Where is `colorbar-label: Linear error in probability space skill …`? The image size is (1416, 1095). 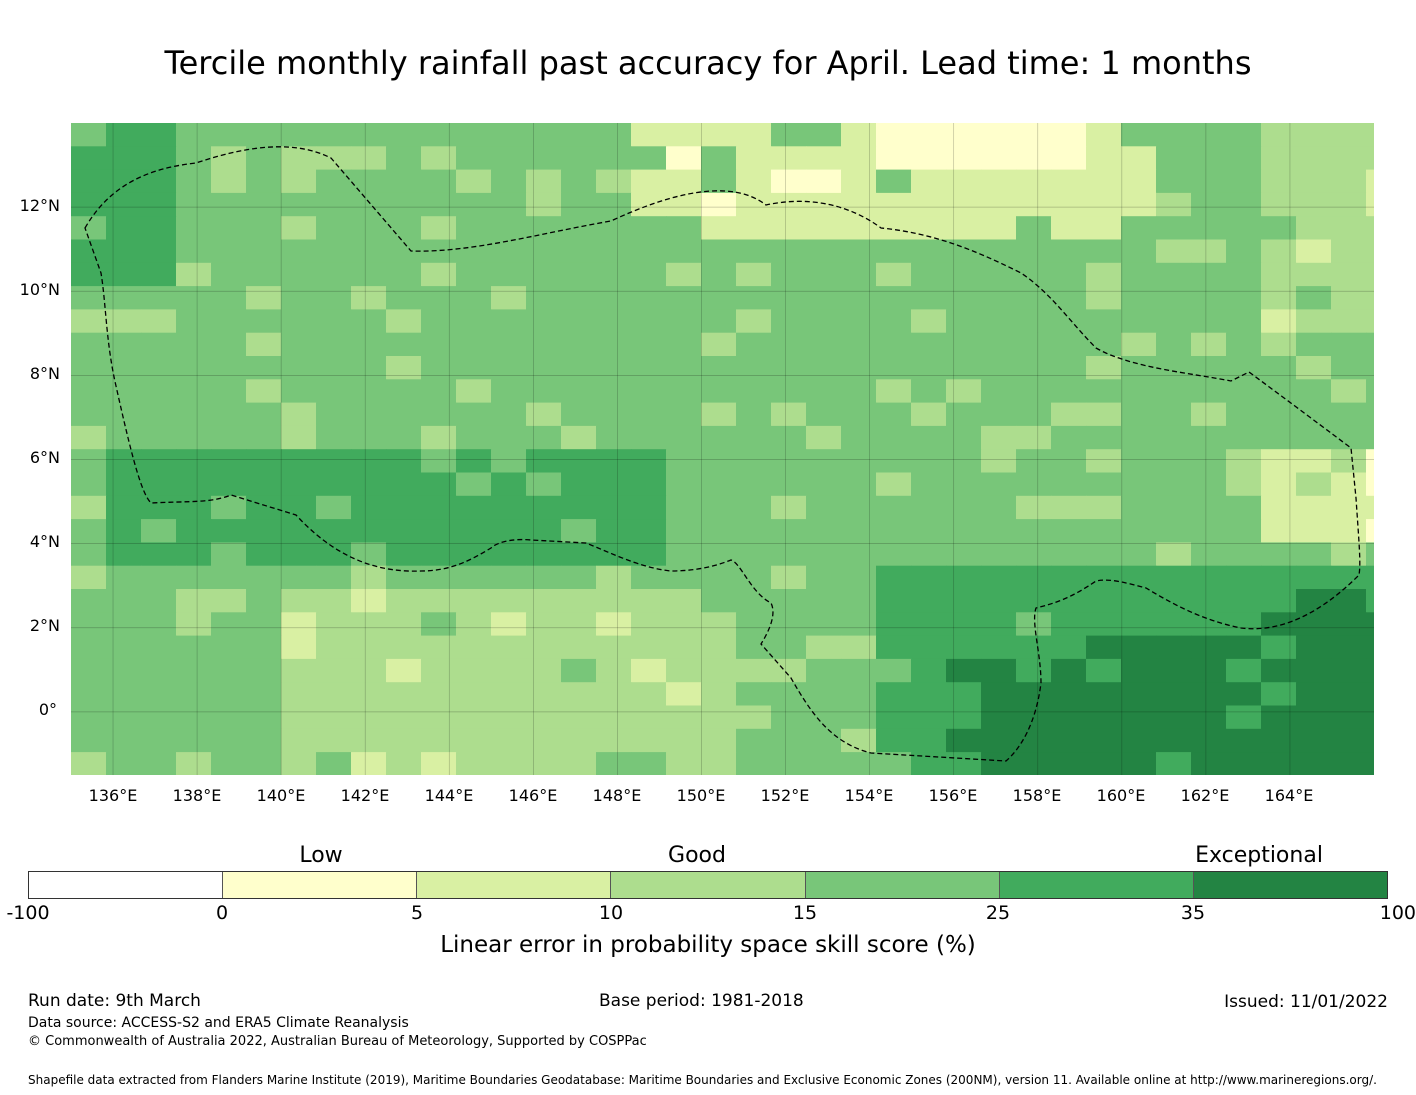
colorbar-label: Linear error in probability space skill … is located at coordinates (708, 945).